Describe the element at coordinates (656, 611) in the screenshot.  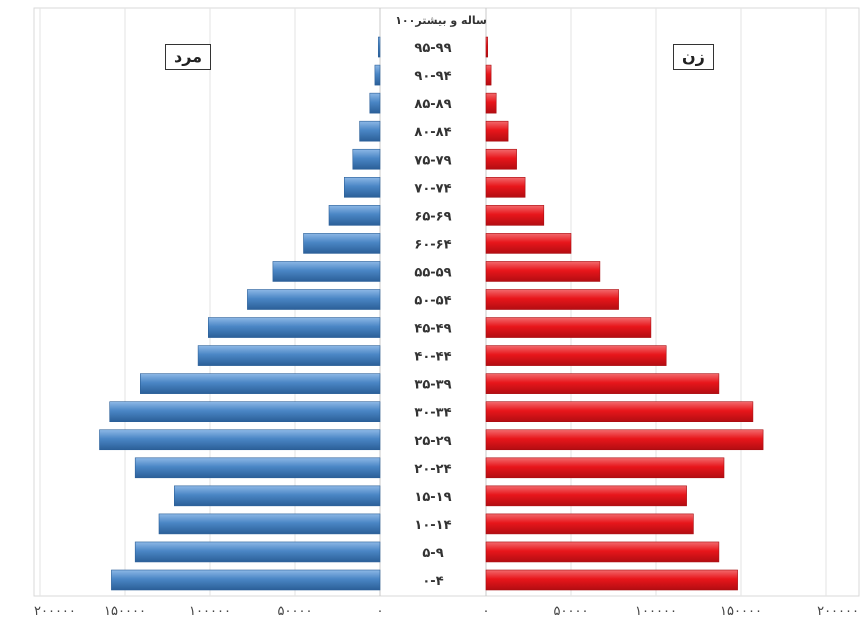
I see `tick-label-right: ۱۰۰۰۰۰` at that location.